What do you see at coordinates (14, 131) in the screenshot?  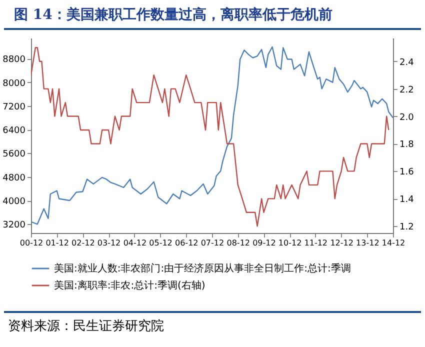 I see `y-tick-label: 6400` at bounding box center [14, 131].